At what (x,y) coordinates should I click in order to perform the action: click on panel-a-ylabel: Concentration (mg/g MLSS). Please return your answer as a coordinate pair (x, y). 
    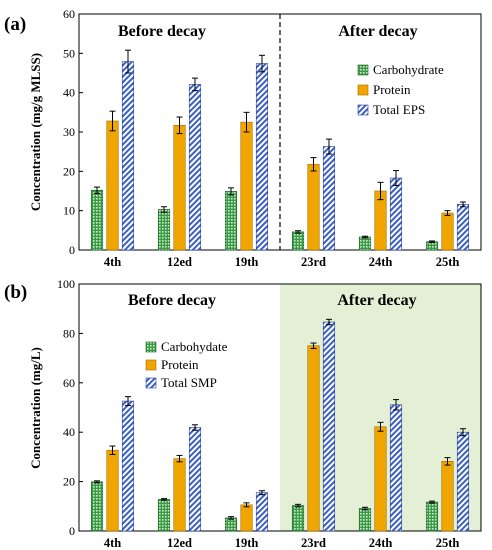
    Looking at the image, I should click on (35, 132).